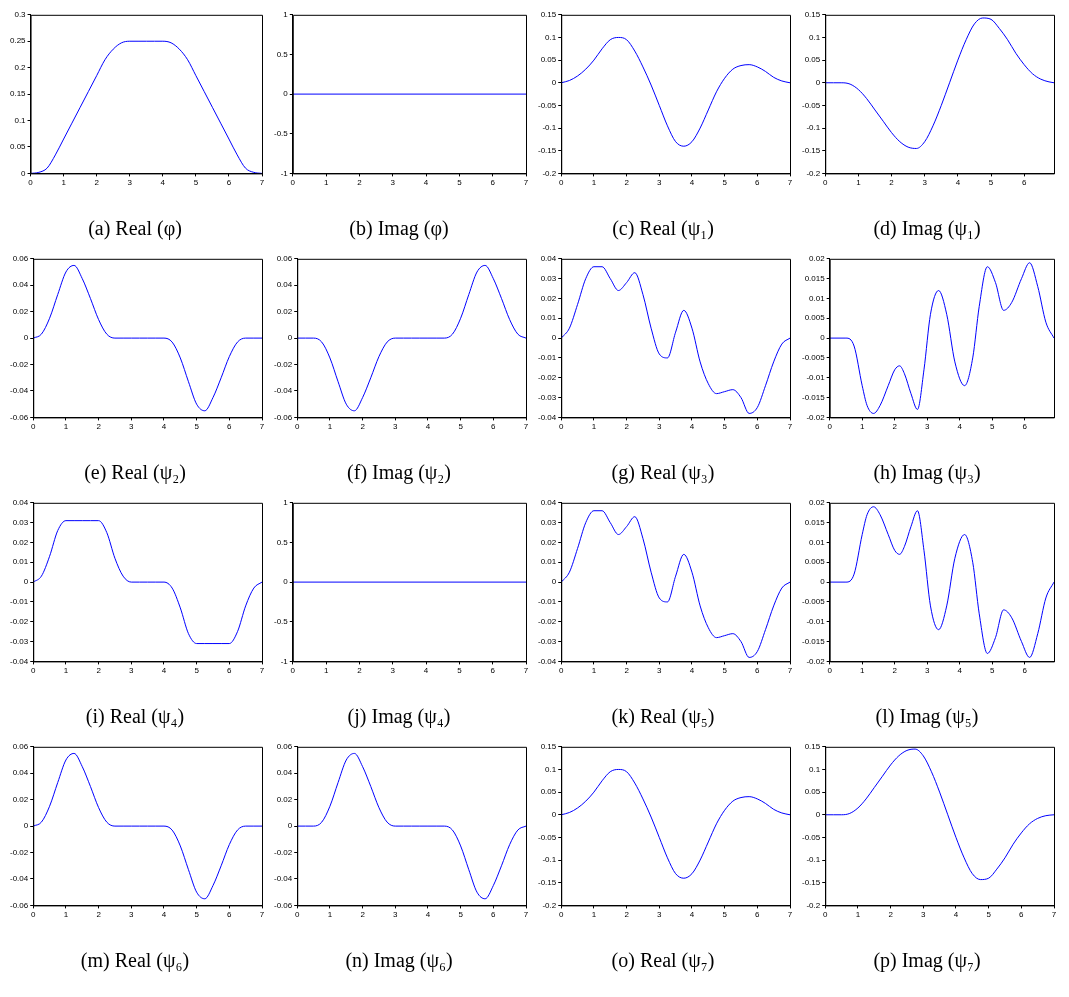 The height and width of the screenshot is (997, 1069). I want to click on text: (a) Real (φ), so click(135, 229).